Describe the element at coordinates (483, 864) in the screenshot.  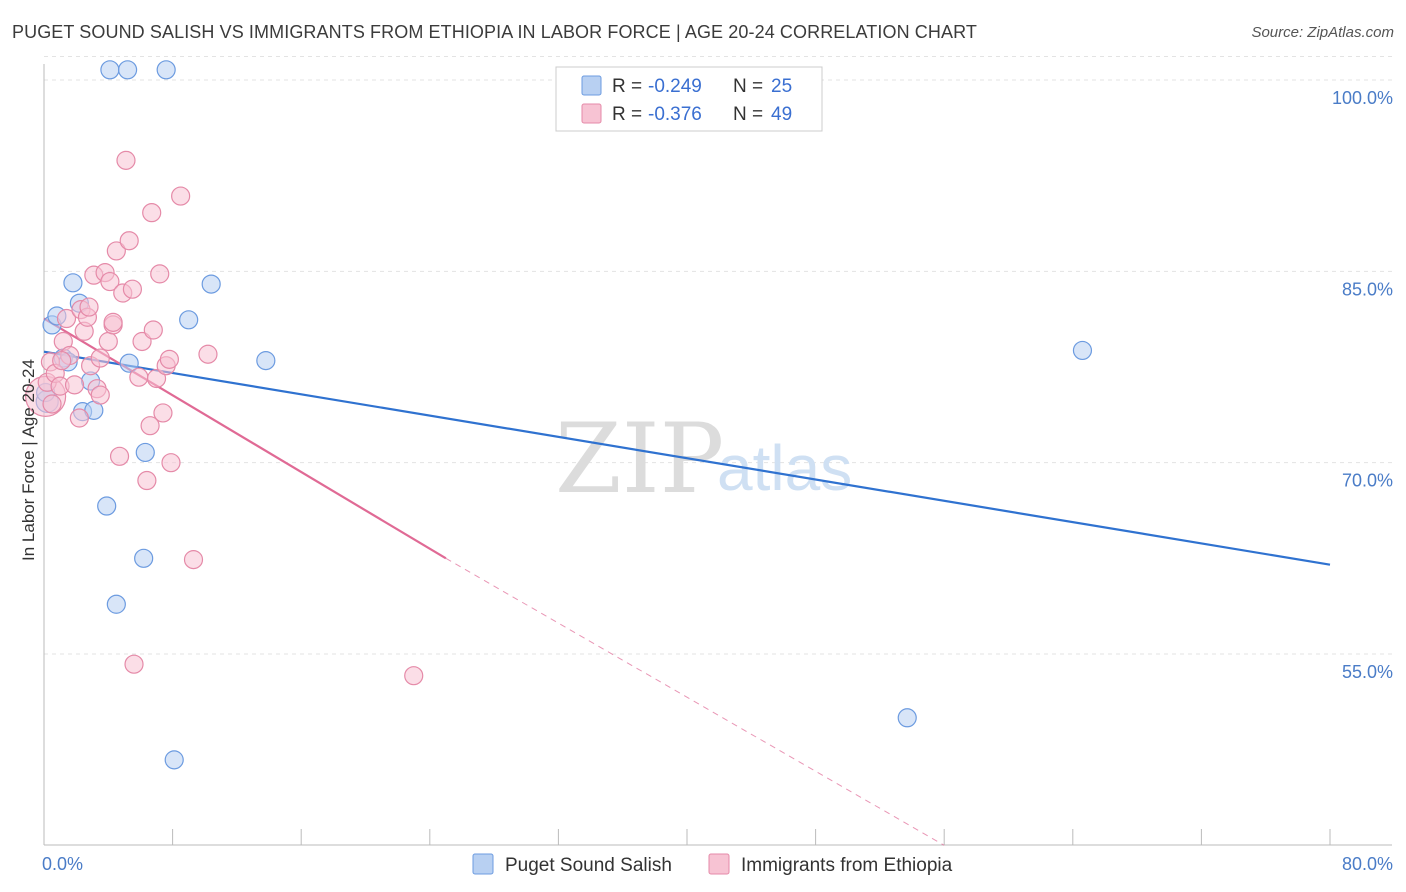
I see `bottom-legend-swatch-blue` at that location.